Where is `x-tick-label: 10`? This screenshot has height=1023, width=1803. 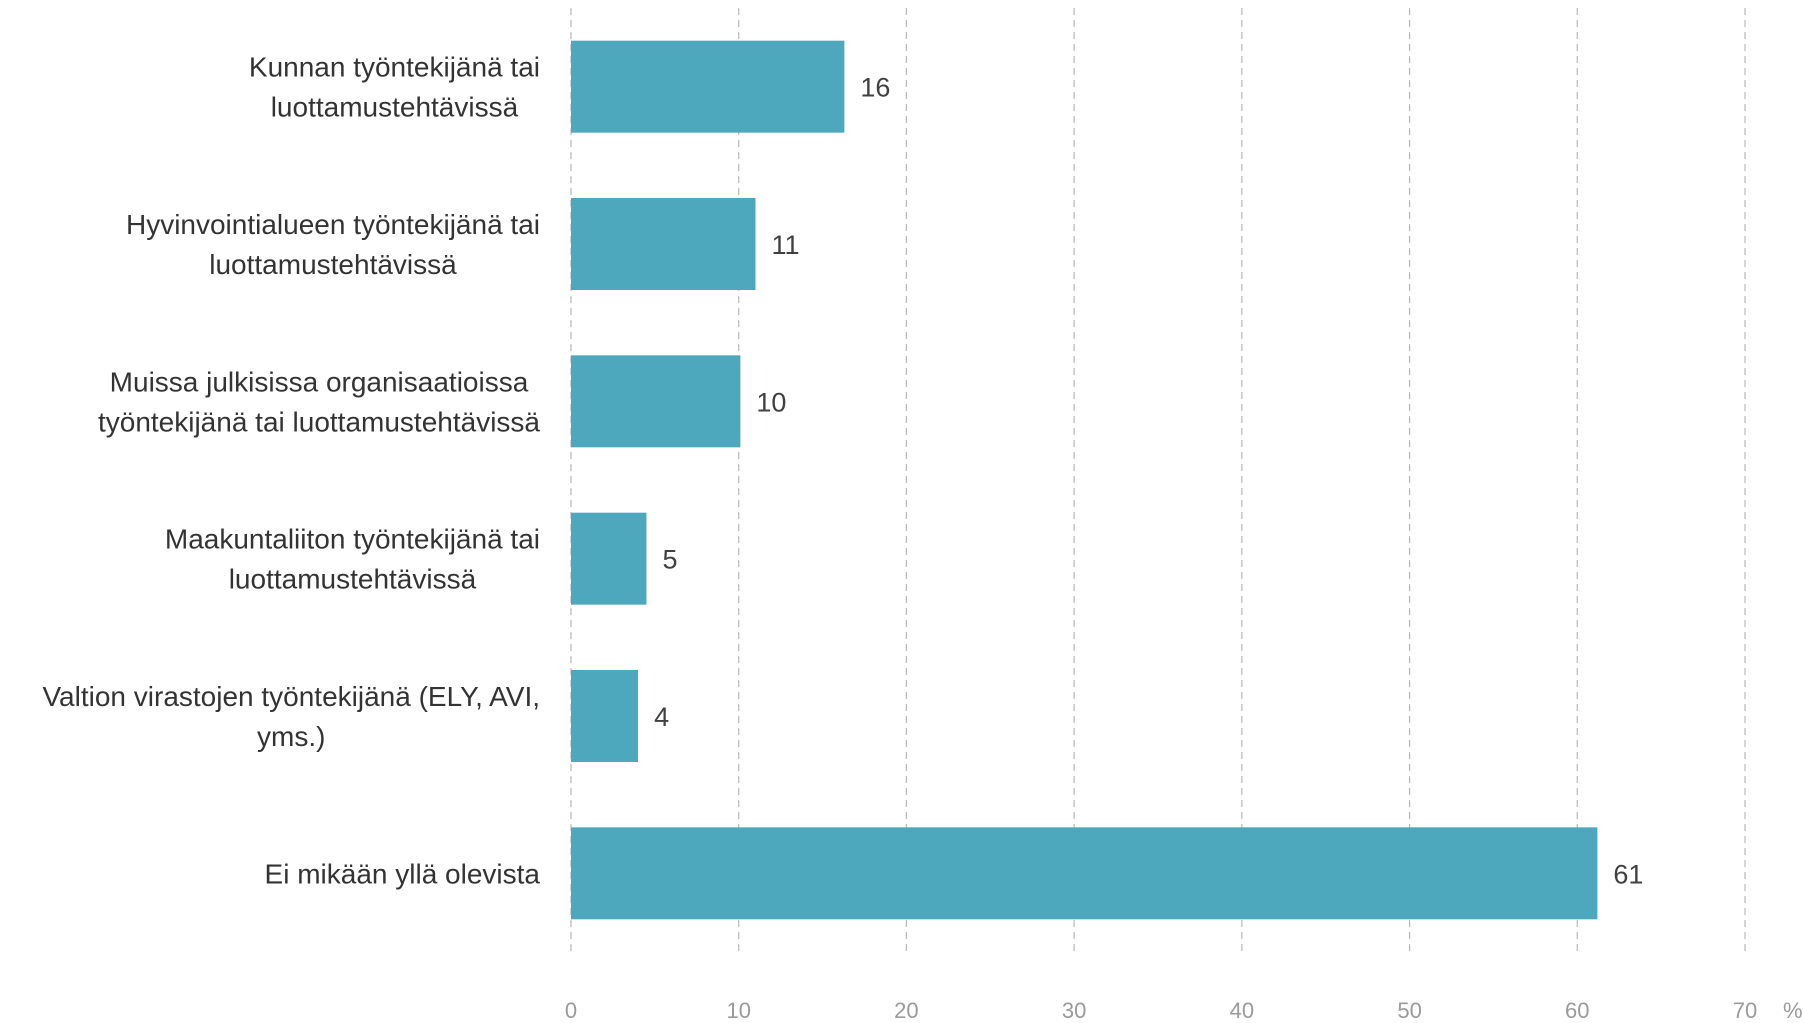
x-tick-label: 10 is located at coordinates (738, 1010).